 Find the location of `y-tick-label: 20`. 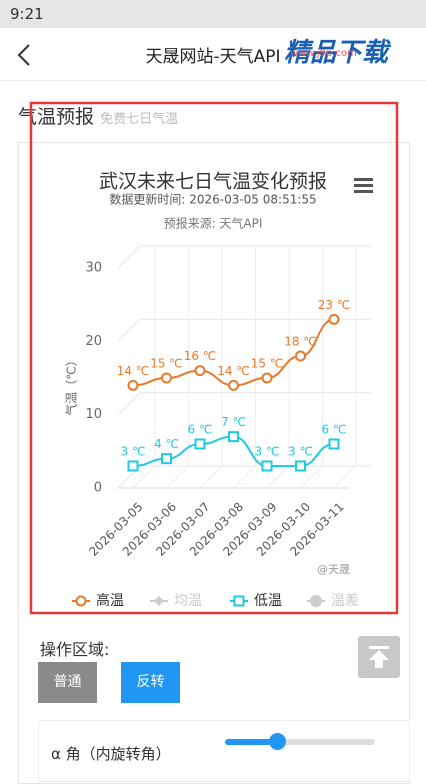

y-tick-label: 20 is located at coordinates (93, 341).